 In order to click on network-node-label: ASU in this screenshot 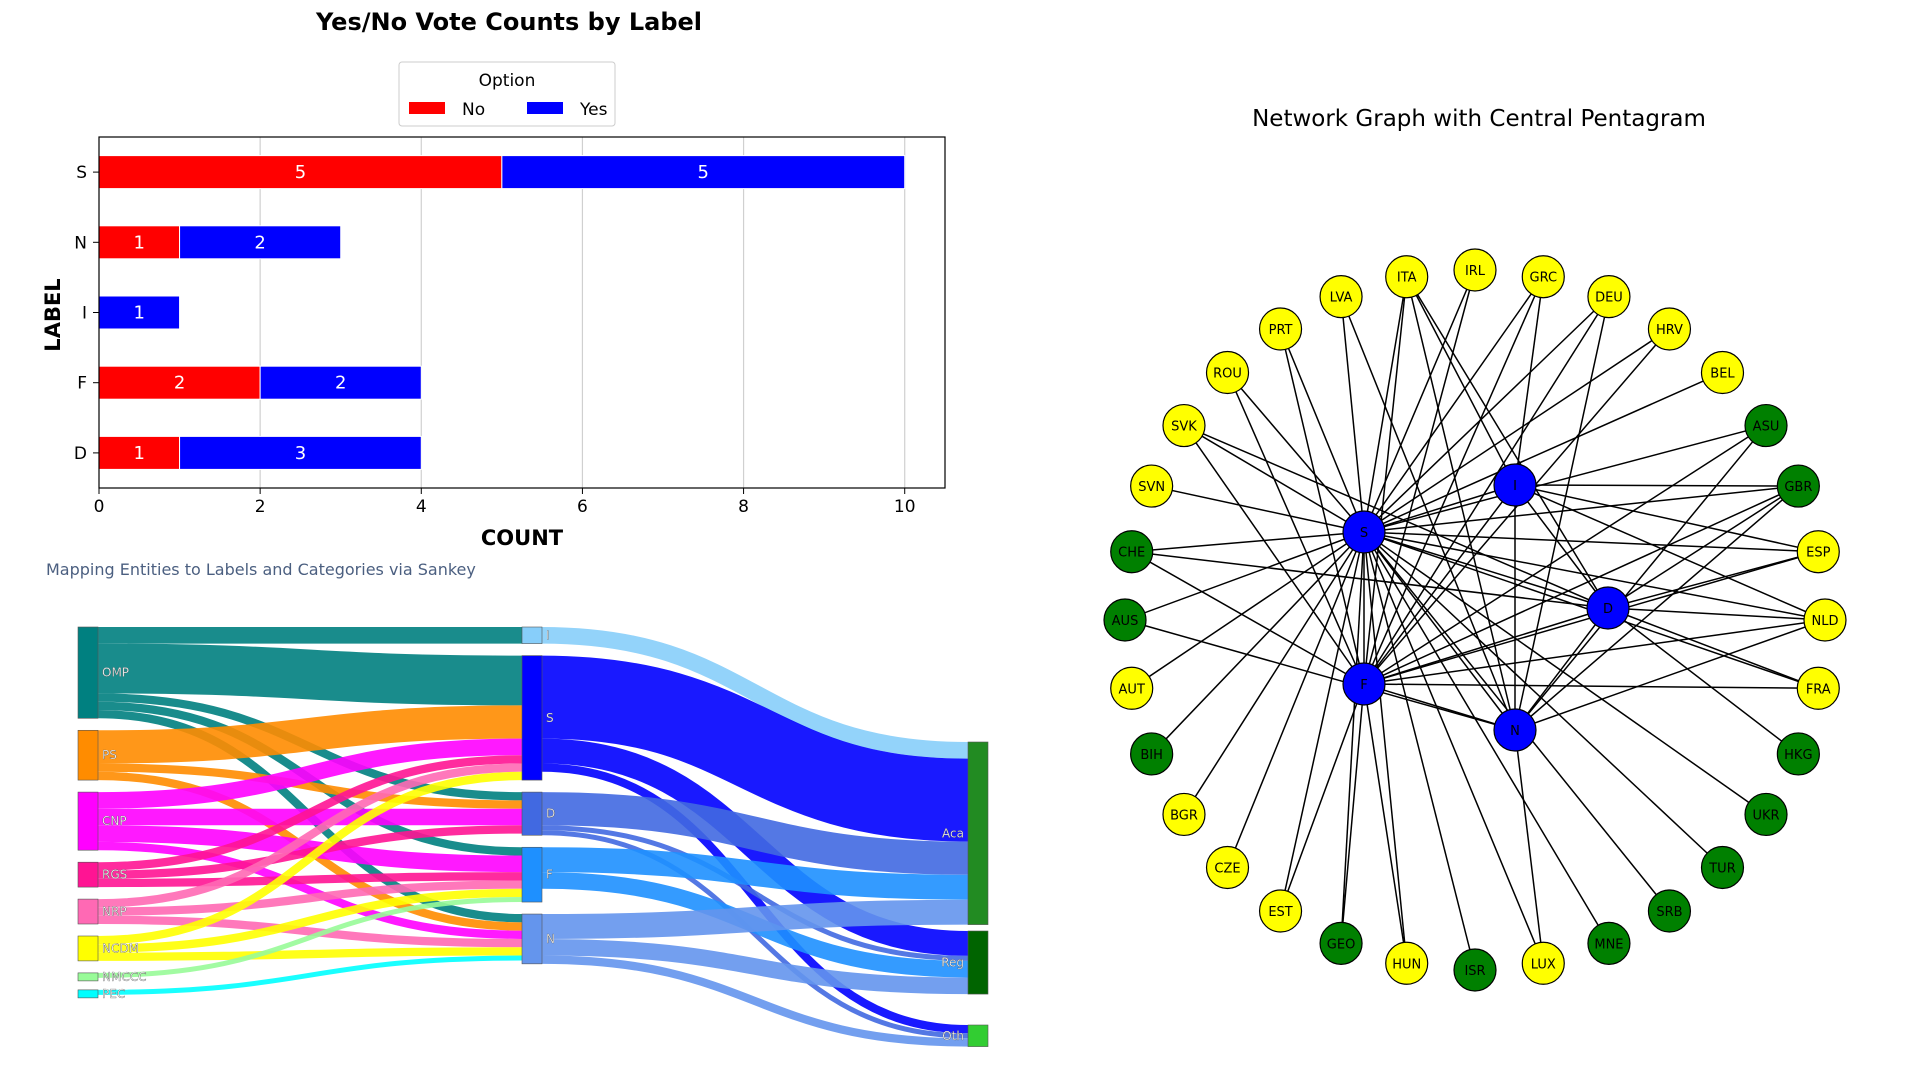, I will do `click(1766, 427)`.